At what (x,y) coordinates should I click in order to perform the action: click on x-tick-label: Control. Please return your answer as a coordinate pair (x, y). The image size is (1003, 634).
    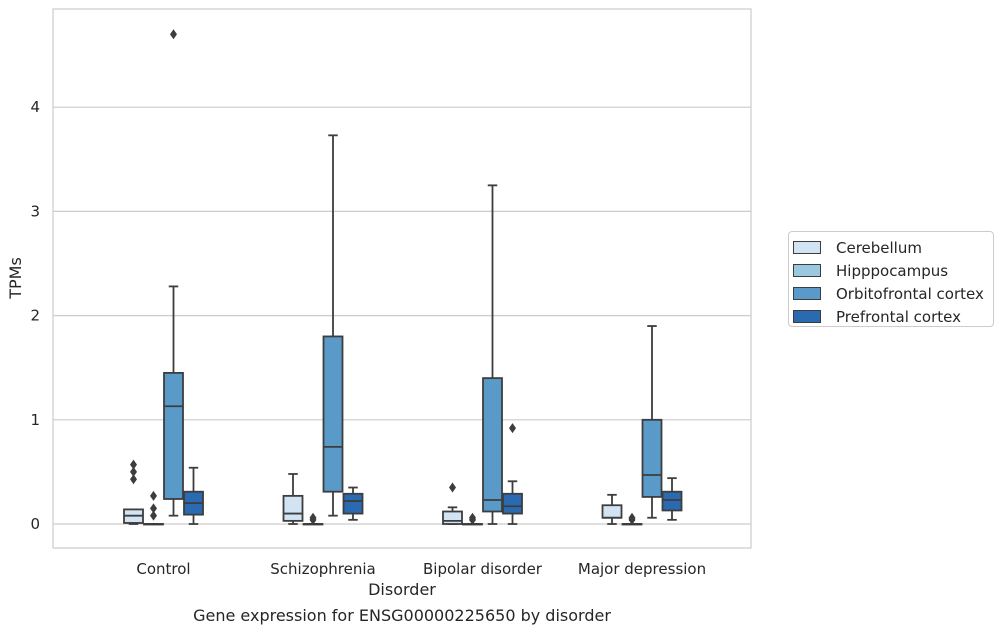
    Looking at the image, I should click on (163, 569).